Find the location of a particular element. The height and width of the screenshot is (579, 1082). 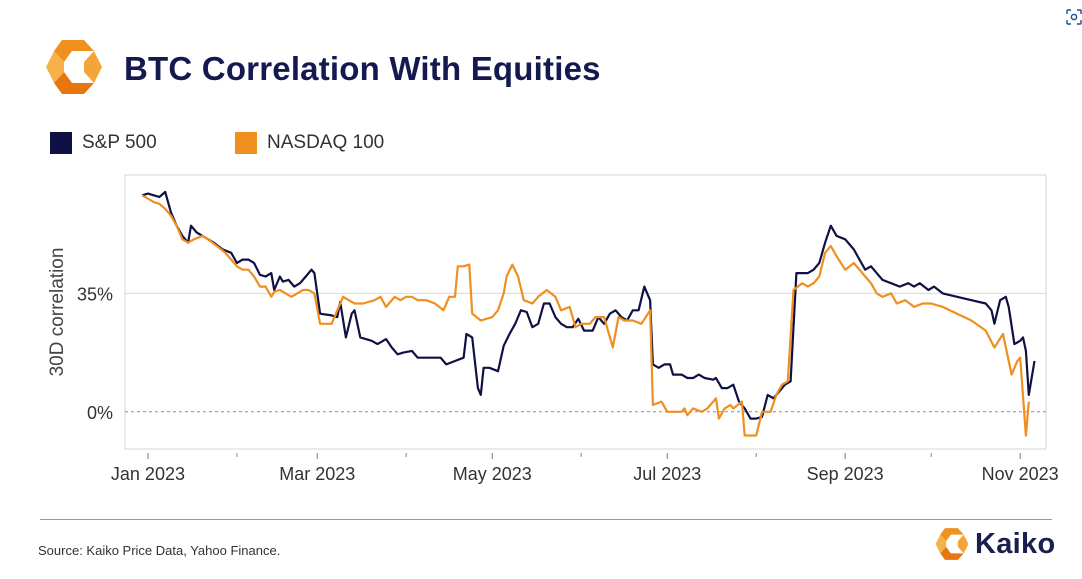

footer-divider is located at coordinates (546, 519).